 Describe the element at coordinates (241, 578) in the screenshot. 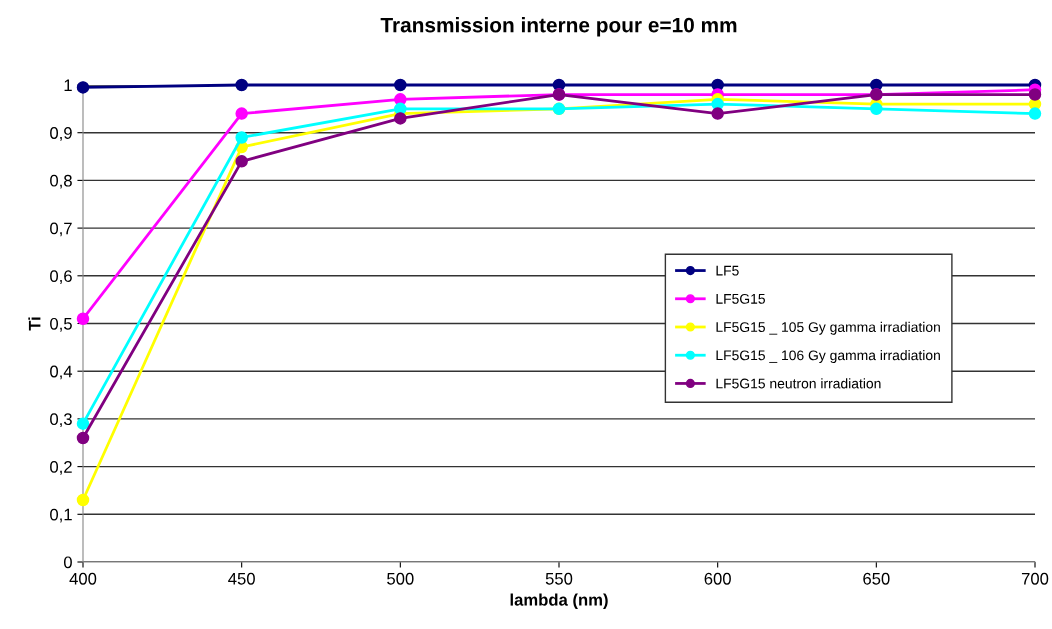

I see `x-tick-label: 450` at that location.